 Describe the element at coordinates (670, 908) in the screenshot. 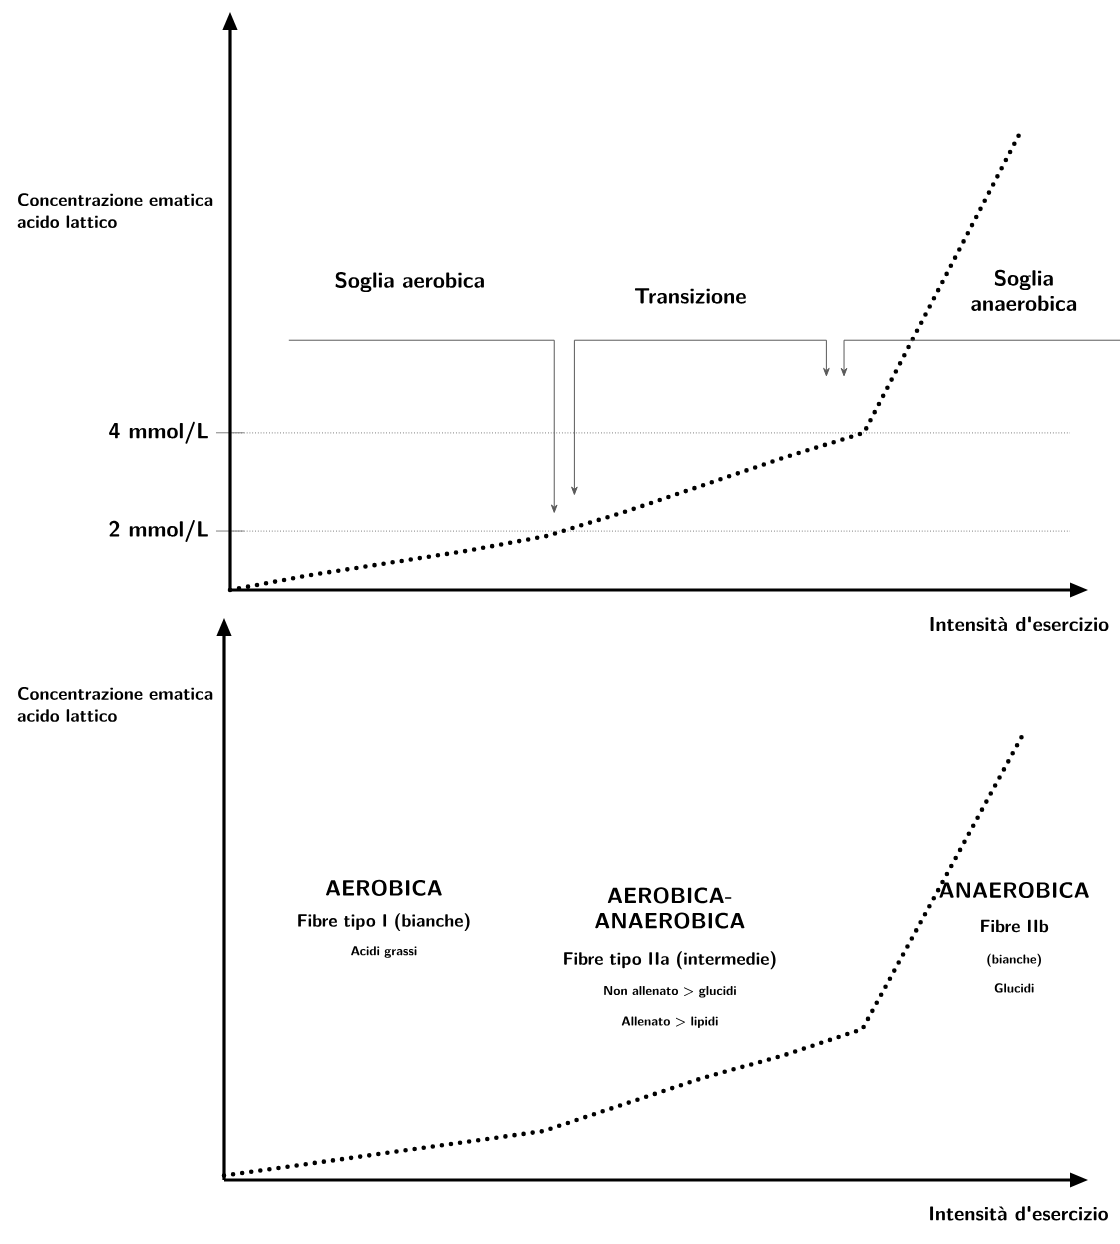

I see `annotation: AEROBICA-ANAEROBICA` at that location.